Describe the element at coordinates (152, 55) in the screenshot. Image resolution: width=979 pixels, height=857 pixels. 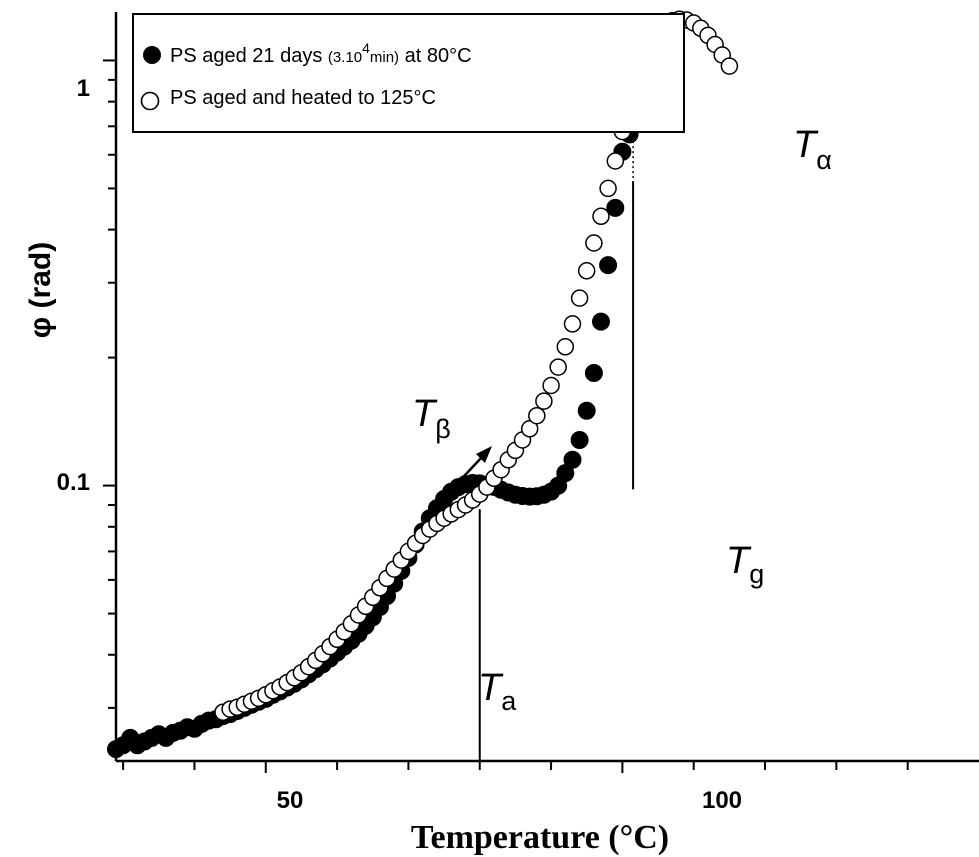
I see `legend-marker-filled` at that location.